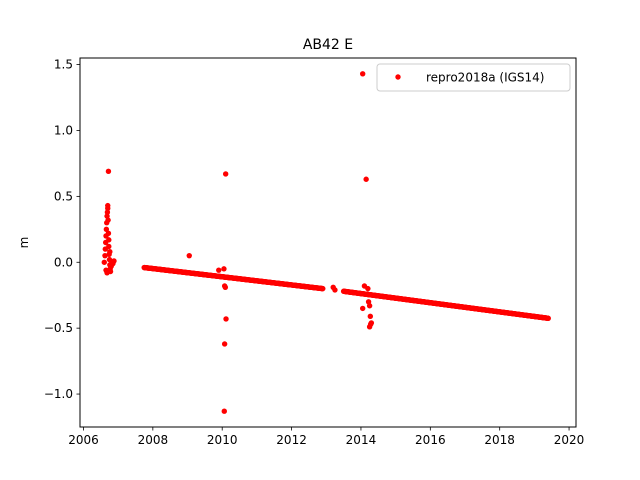 This screenshot has height=480, width=640. What do you see at coordinates (58, 394) in the screenshot?
I see `y-tick-label: −1.0` at bounding box center [58, 394].